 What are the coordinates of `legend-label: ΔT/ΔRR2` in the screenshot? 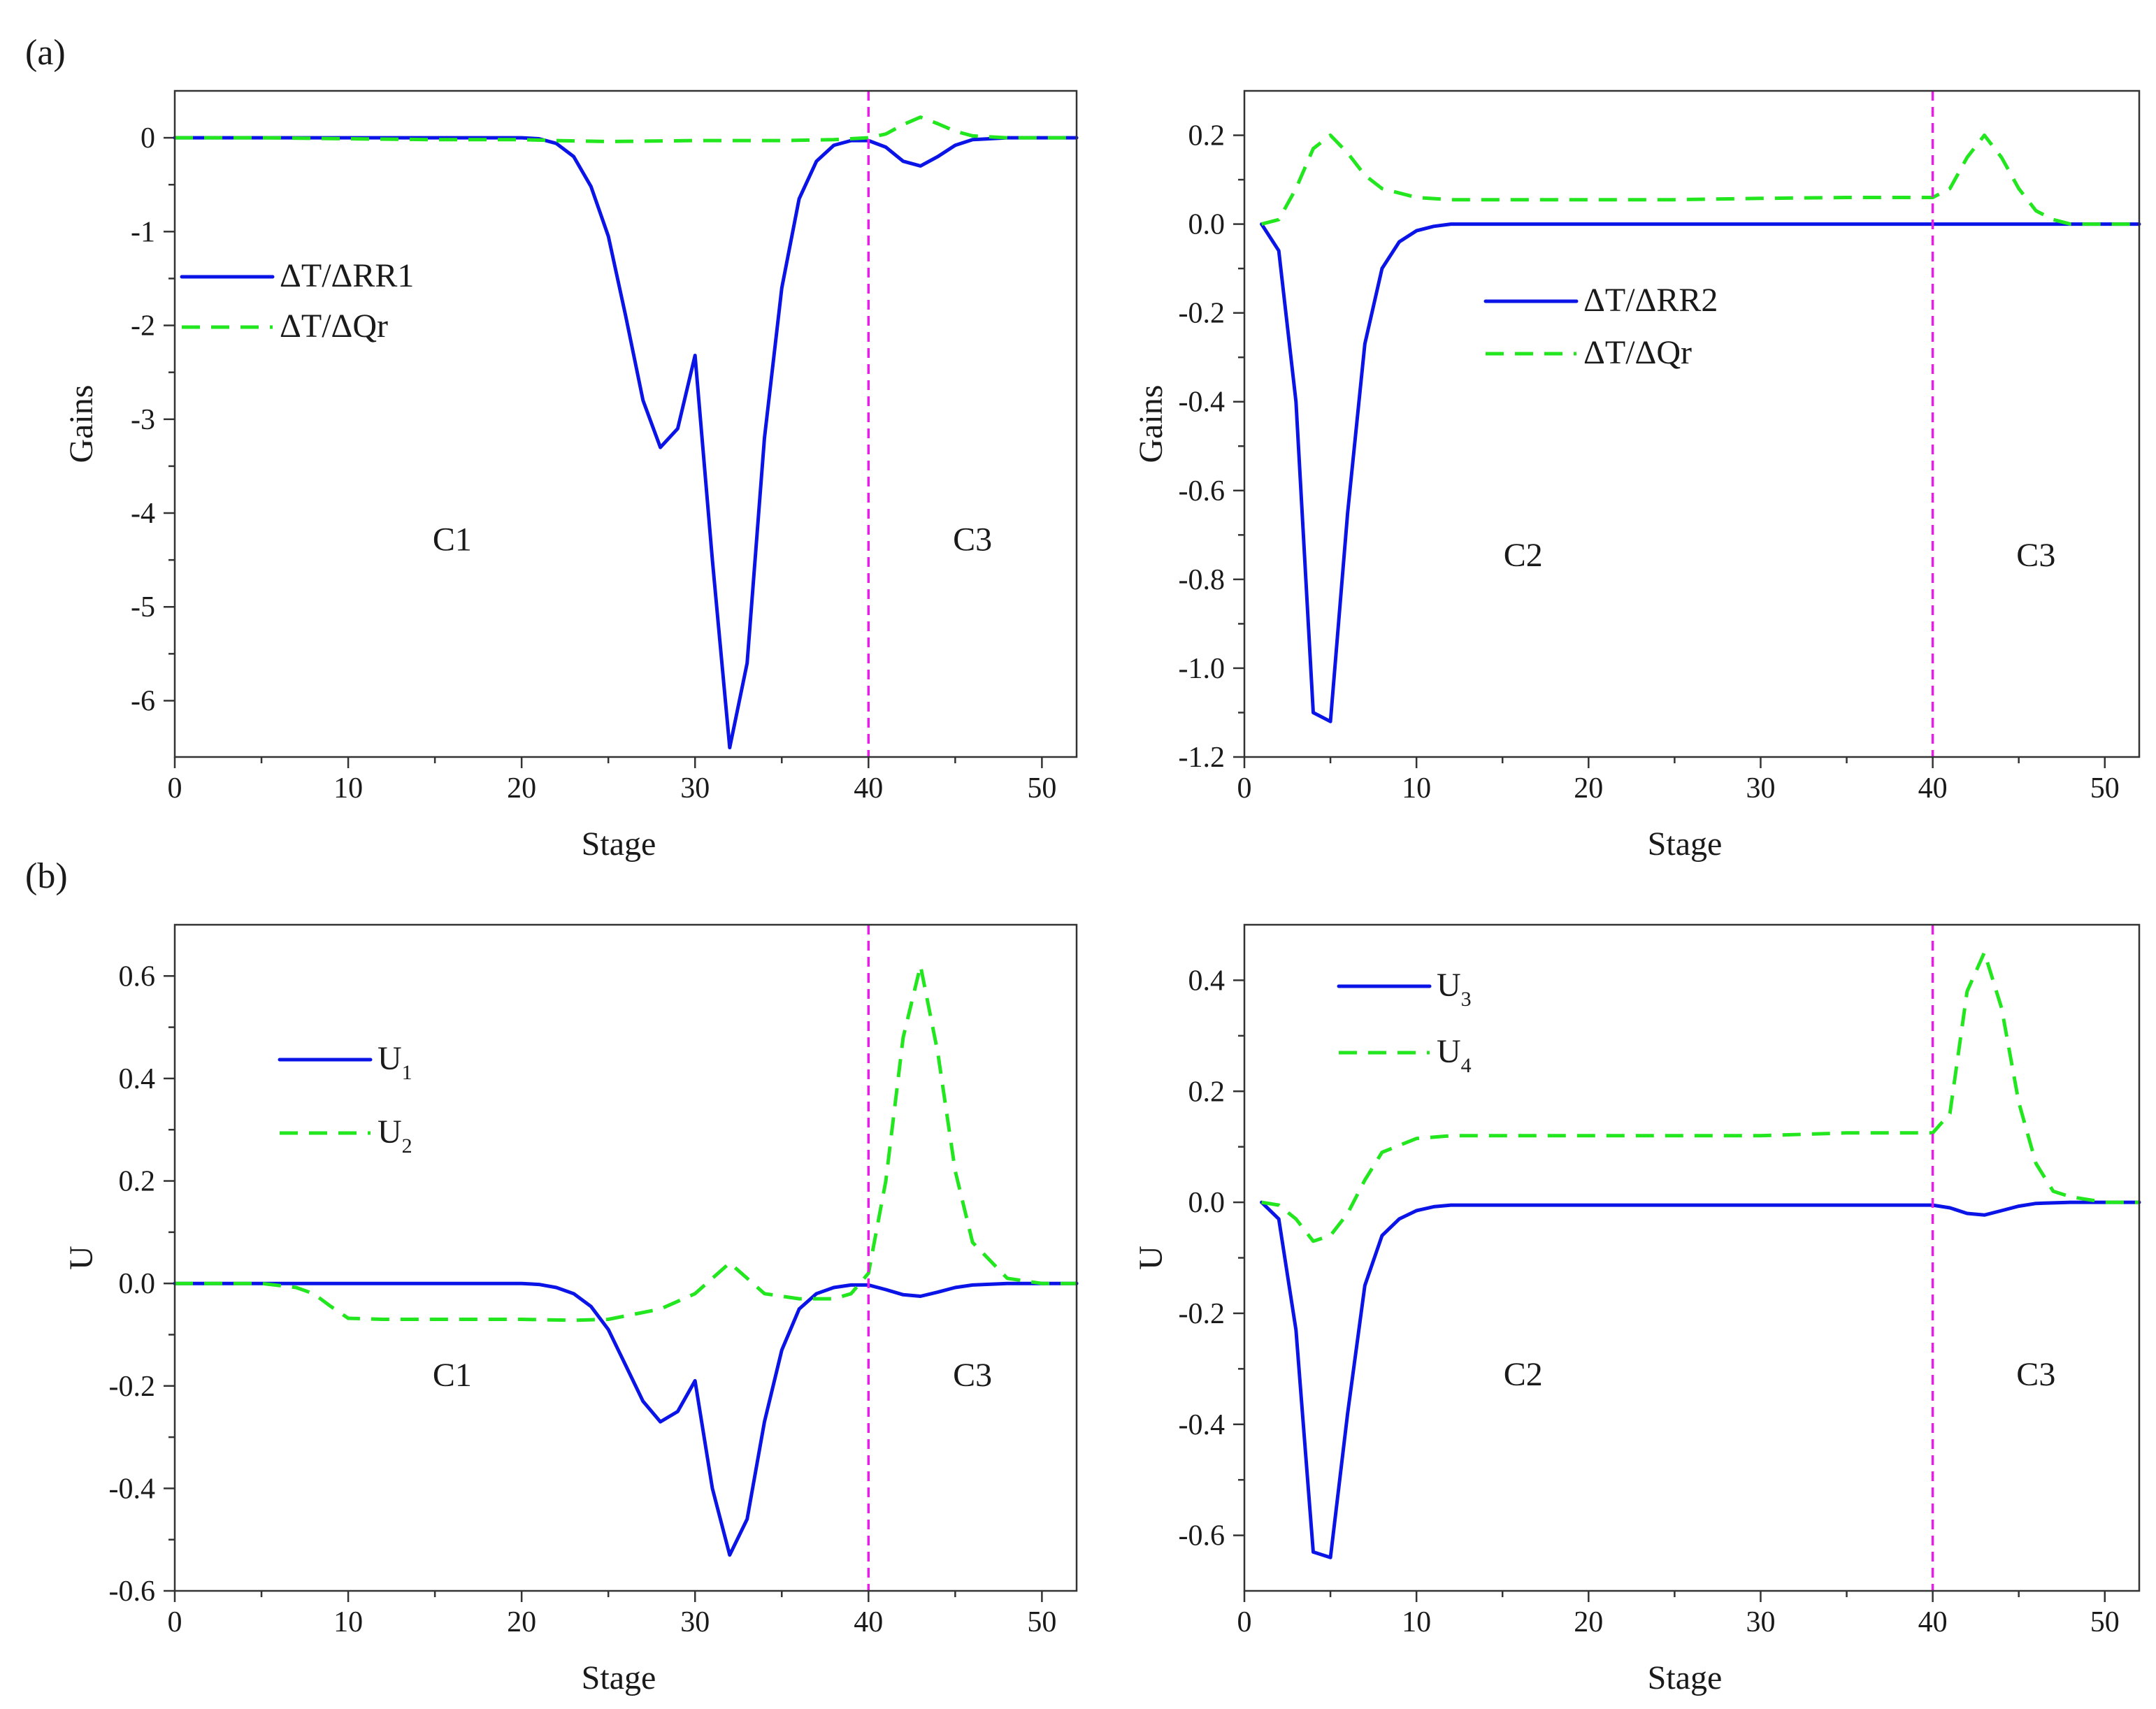 It's located at (1650, 300).